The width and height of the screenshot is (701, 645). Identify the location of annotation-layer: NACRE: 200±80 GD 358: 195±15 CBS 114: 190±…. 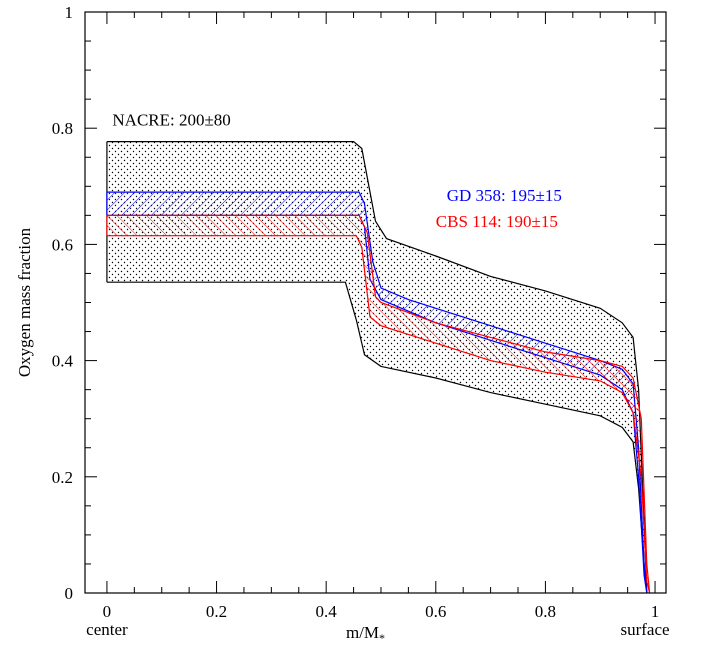
(336, 170).